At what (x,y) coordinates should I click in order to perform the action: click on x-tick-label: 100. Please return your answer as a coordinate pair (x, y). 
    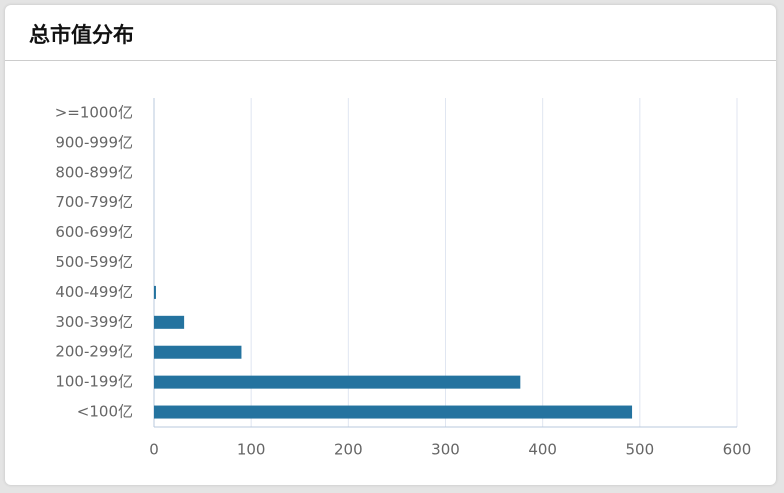
    Looking at the image, I should click on (251, 450).